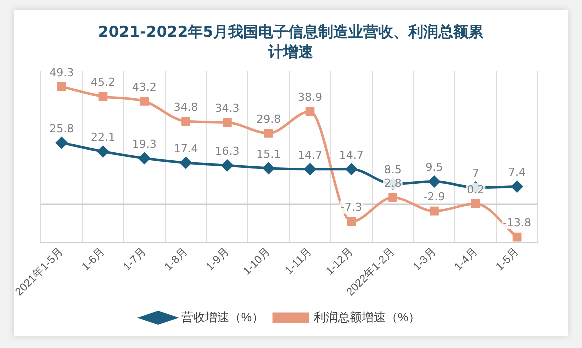 This screenshot has height=348, width=582. Describe the element at coordinates (144, 144) in the screenshot. I see `data-label: 19.3` at that location.